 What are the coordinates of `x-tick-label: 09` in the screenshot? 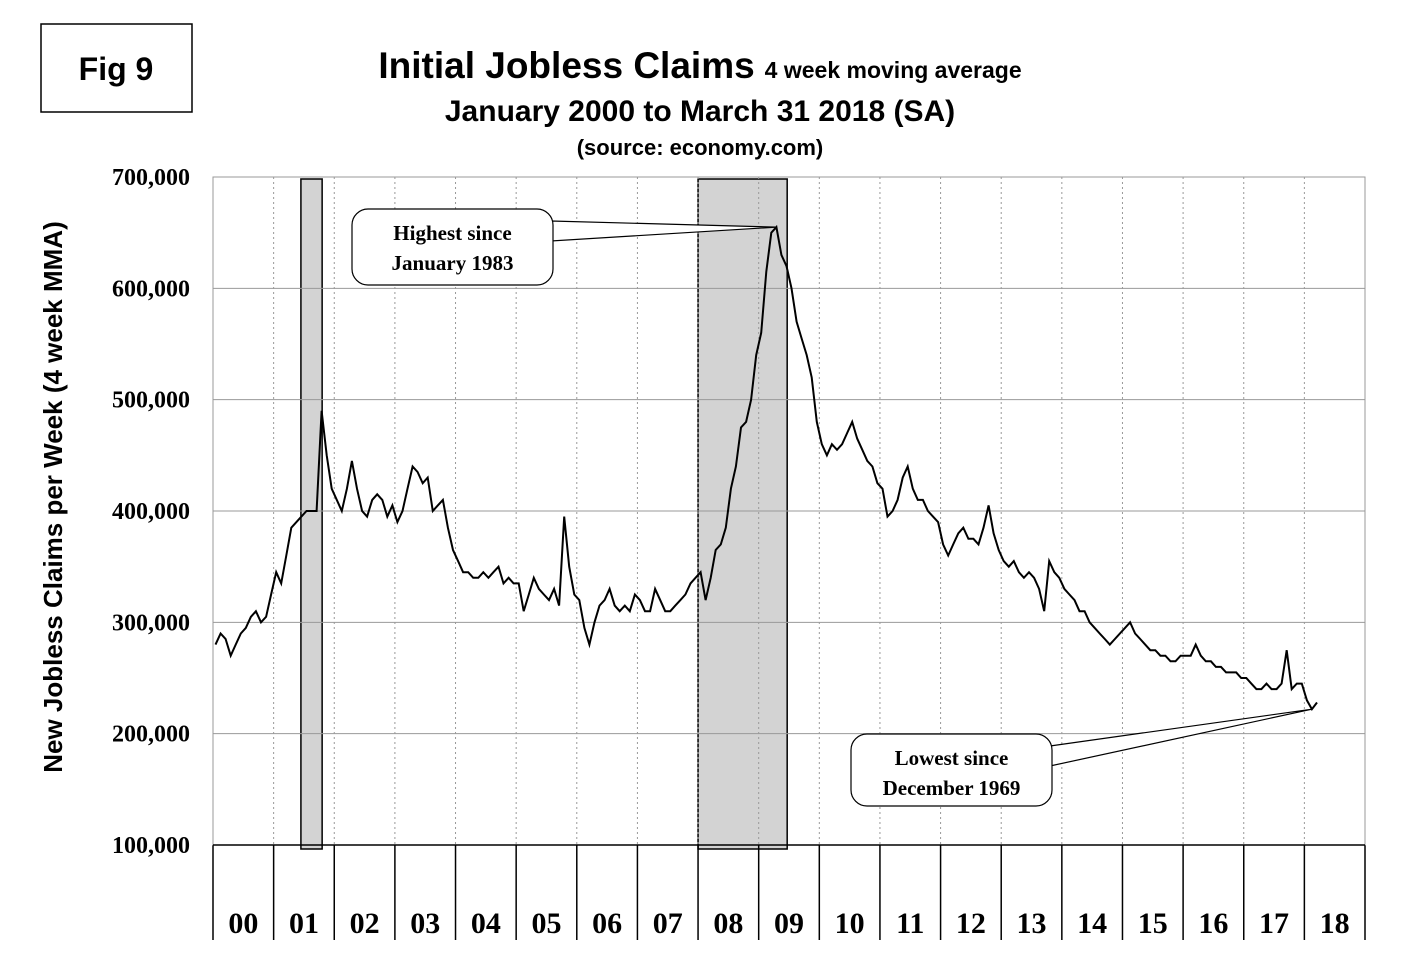 It's located at (789, 923).